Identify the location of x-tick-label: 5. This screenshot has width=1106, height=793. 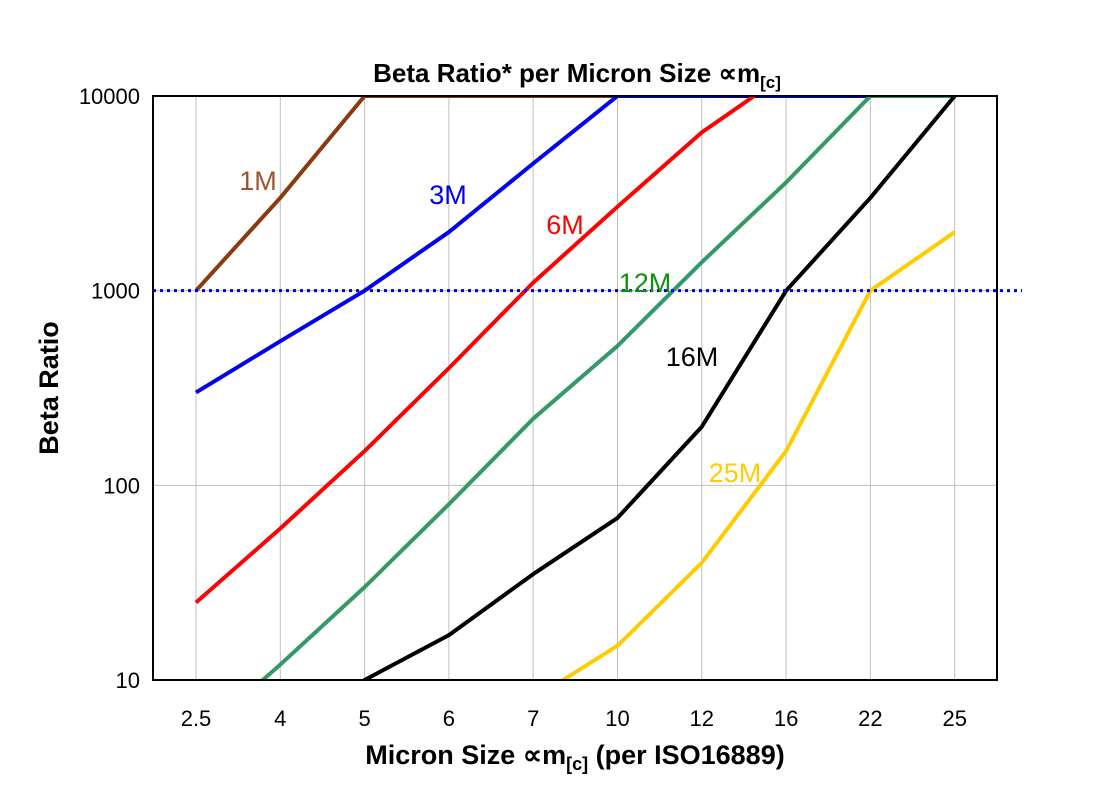
(364, 718).